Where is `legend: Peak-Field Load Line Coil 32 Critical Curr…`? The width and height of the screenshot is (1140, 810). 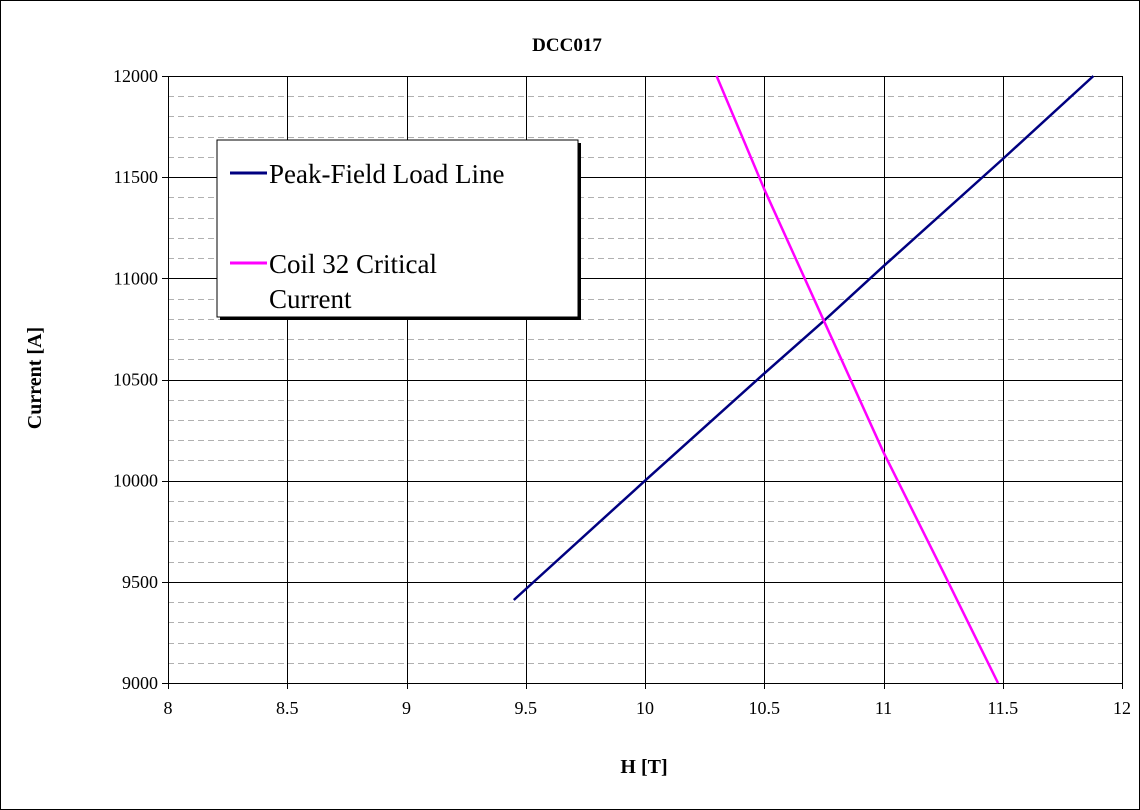
legend: Peak-Field Load Line Coil 32 Critical Curr… is located at coordinates (398, 229).